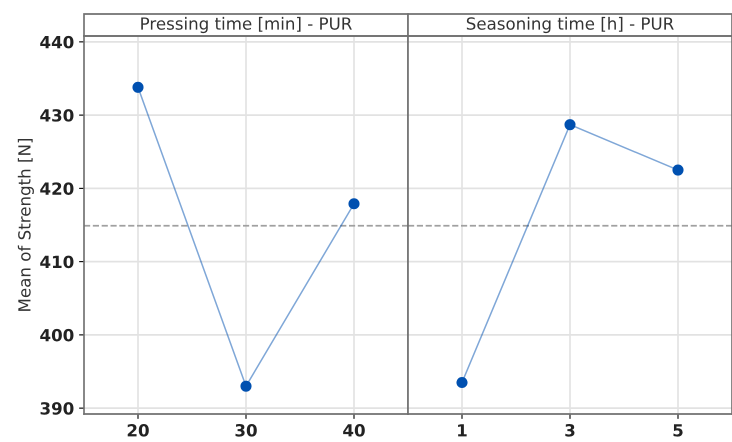 This screenshot has width=732, height=442. I want to click on y-tick-label: 430, so click(57, 115).